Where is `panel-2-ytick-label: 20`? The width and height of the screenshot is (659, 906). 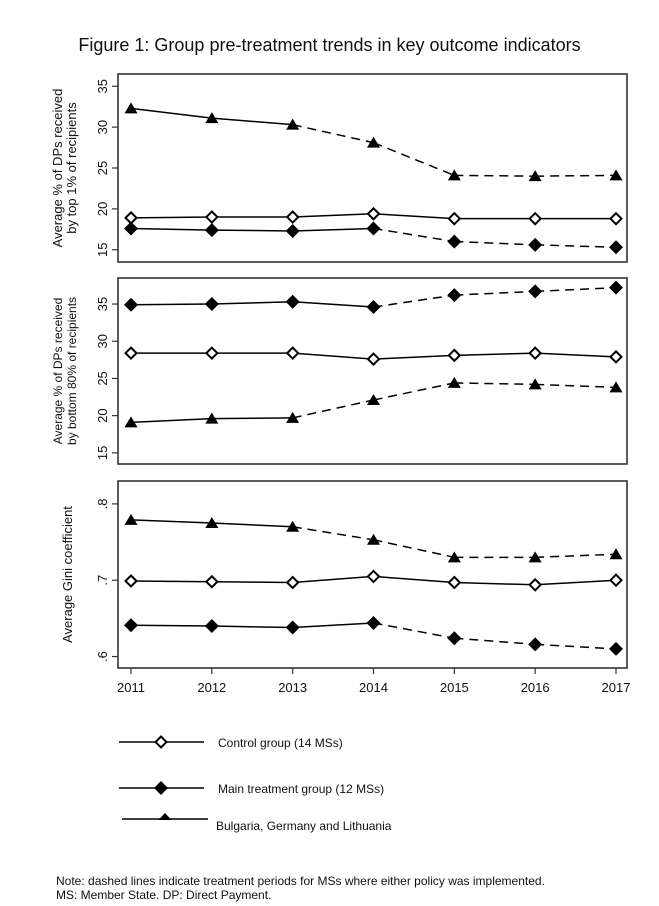
panel-2-ytick-label: 20 is located at coordinates (102, 415).